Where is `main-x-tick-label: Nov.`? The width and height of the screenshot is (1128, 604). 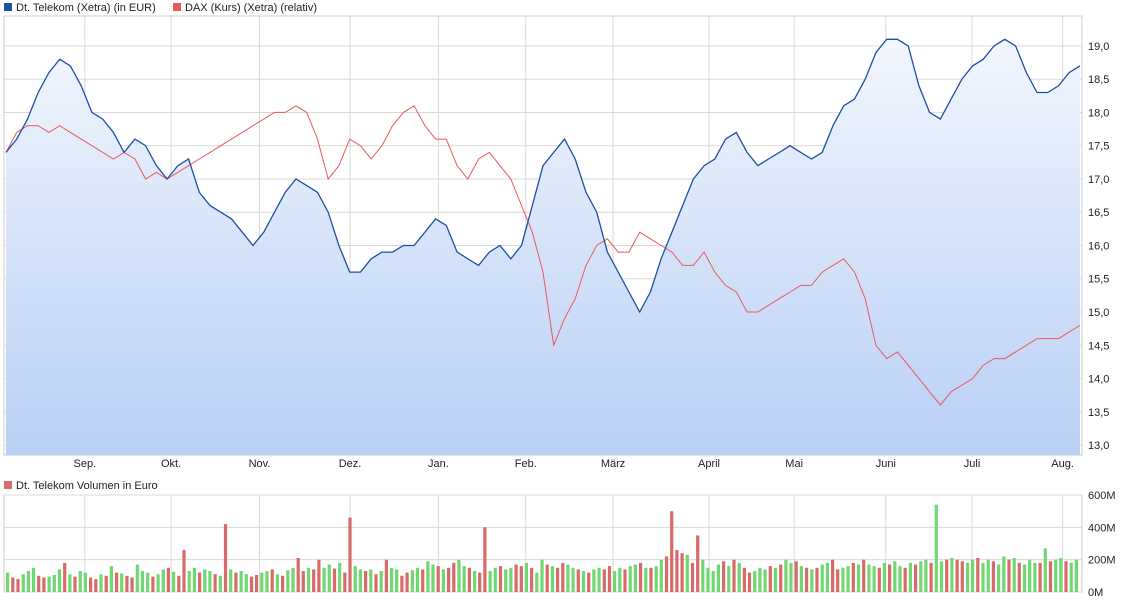
main-x-tick-label: Nov. is located at coordinates (260, 464).